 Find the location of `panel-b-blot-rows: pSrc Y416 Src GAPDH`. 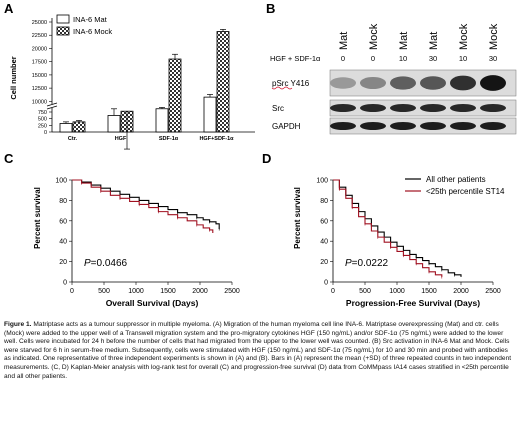

panel-b-blot-rows: pSrc Y416 Src GAPDH is located at coordinates (394, 102).